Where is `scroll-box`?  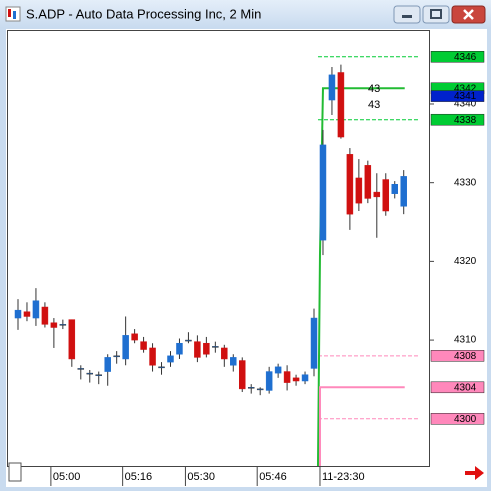
scroll-box is located at coordinates (15, 472).